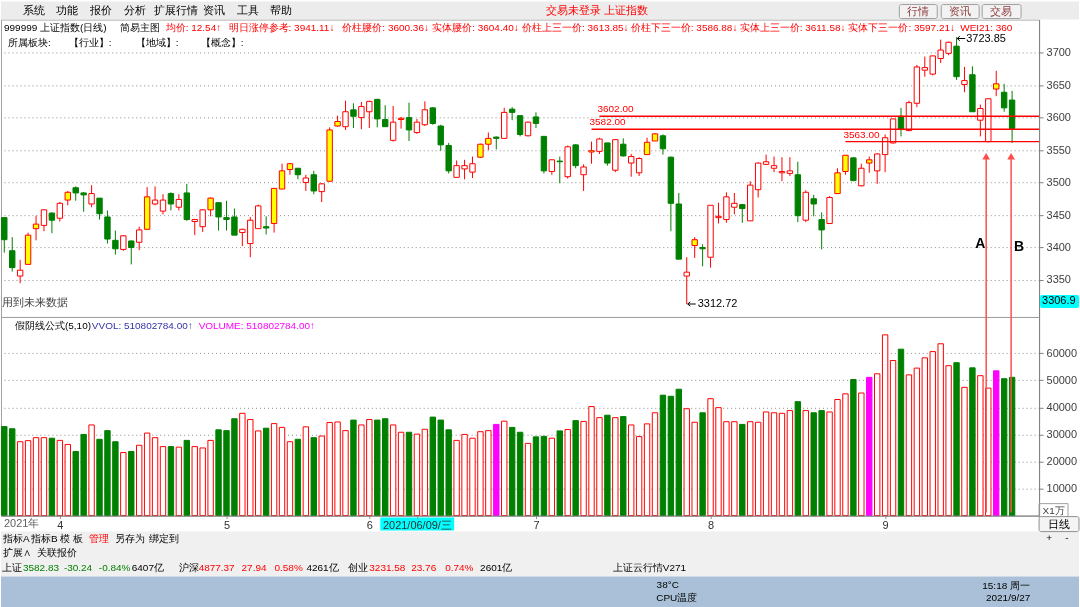 This screenshot has height=607, width=1080. I want to click on annotation: 实体下三一价: 3597.21↓, so click(901, 27).